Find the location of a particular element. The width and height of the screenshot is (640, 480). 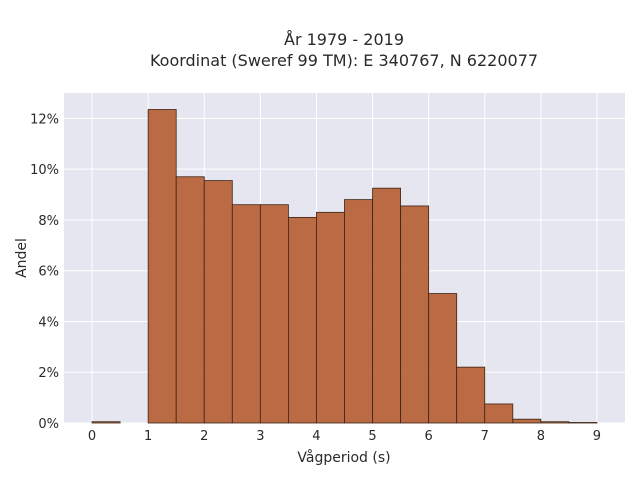

x-tick-label: 5 is located at coordinates (372, 436).